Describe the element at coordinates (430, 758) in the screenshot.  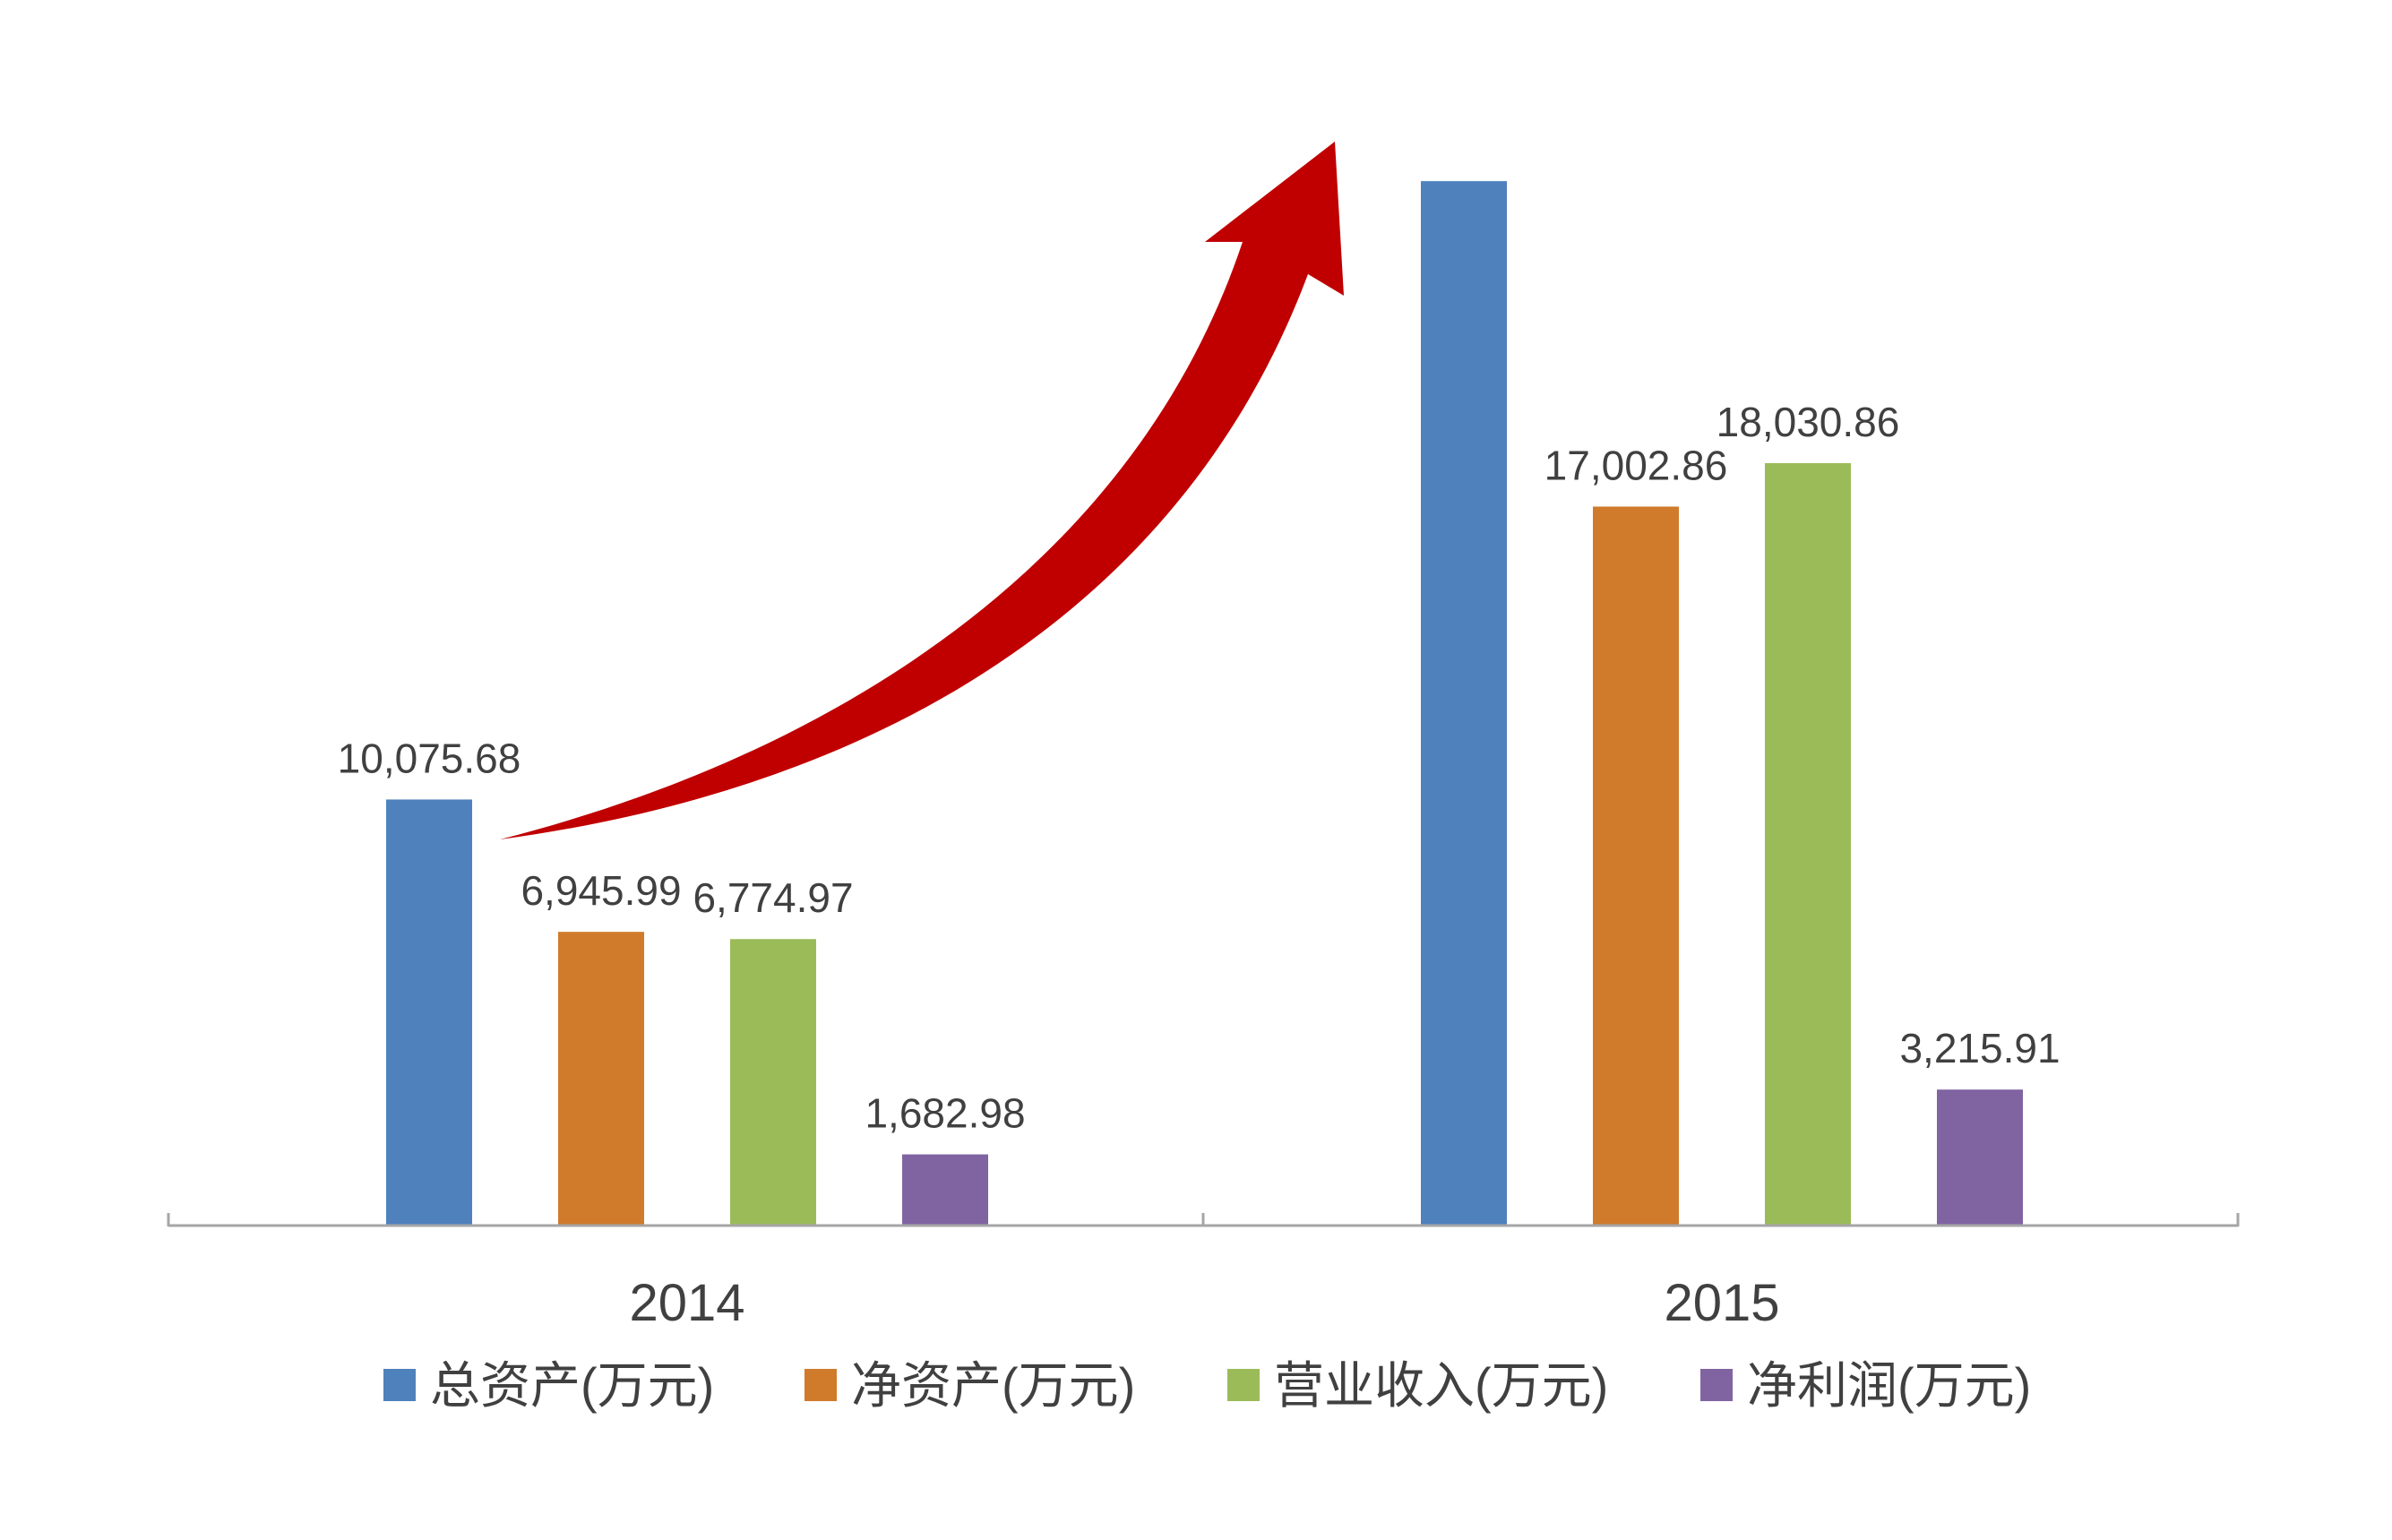
I see `data-label-2014-1: 10,075.68` at that location.